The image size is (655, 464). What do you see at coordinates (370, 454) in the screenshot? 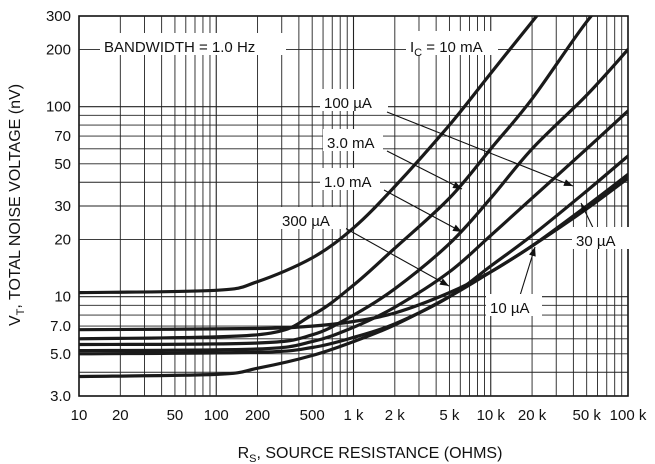
I see `x-axis-label: RS, SOURCE RESISTANCE (OHMS)` at bounding box center [370, 454].